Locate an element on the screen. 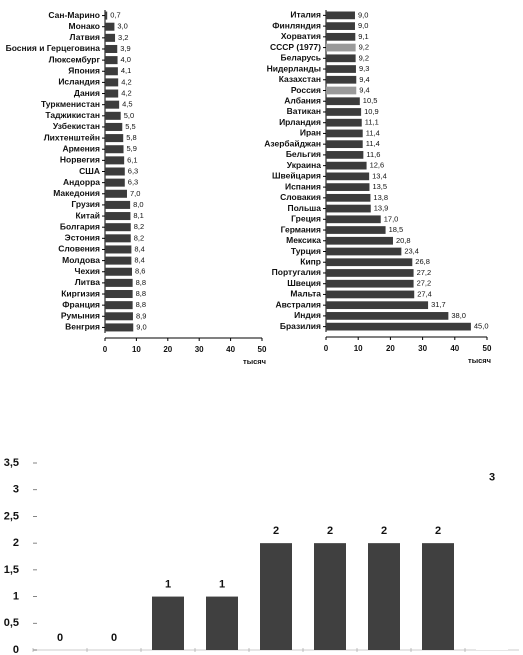  value-label: 3,9 is located at coordinates (125, 48).